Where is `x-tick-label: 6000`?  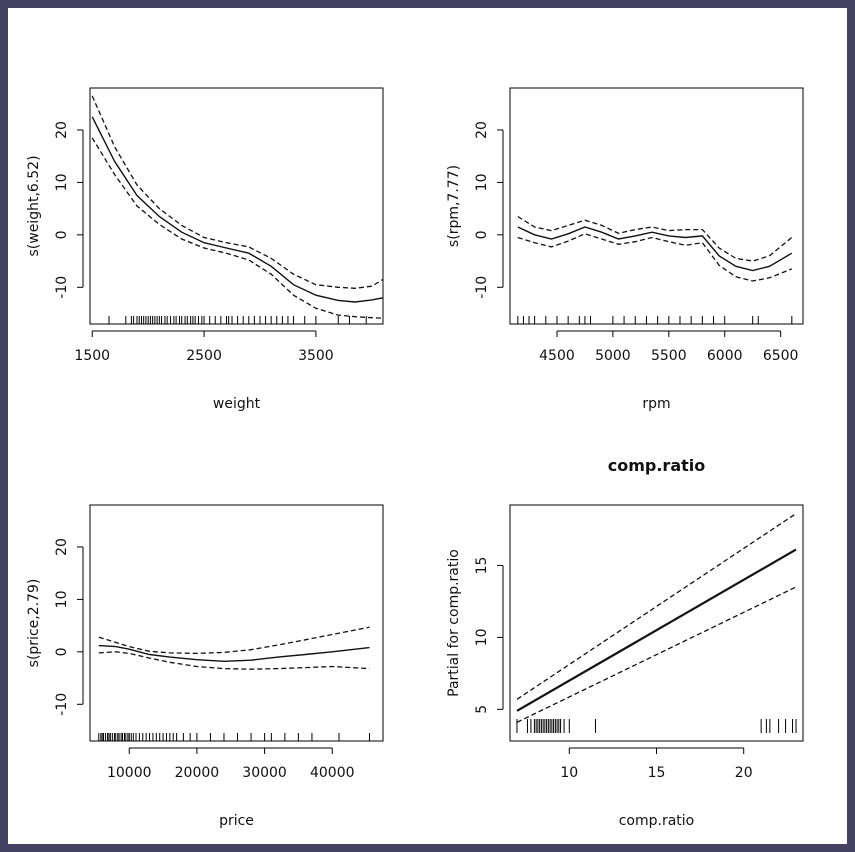
x-tick-label: 6000 is located at coordinates (725, 356).